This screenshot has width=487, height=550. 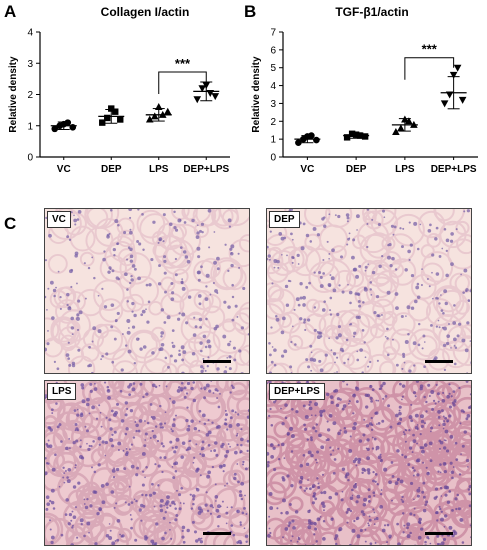 What do you see at coordinates (273, 50) in the screenshot?
I see `y-tick-label: 6` at bounding box center [273, 50].